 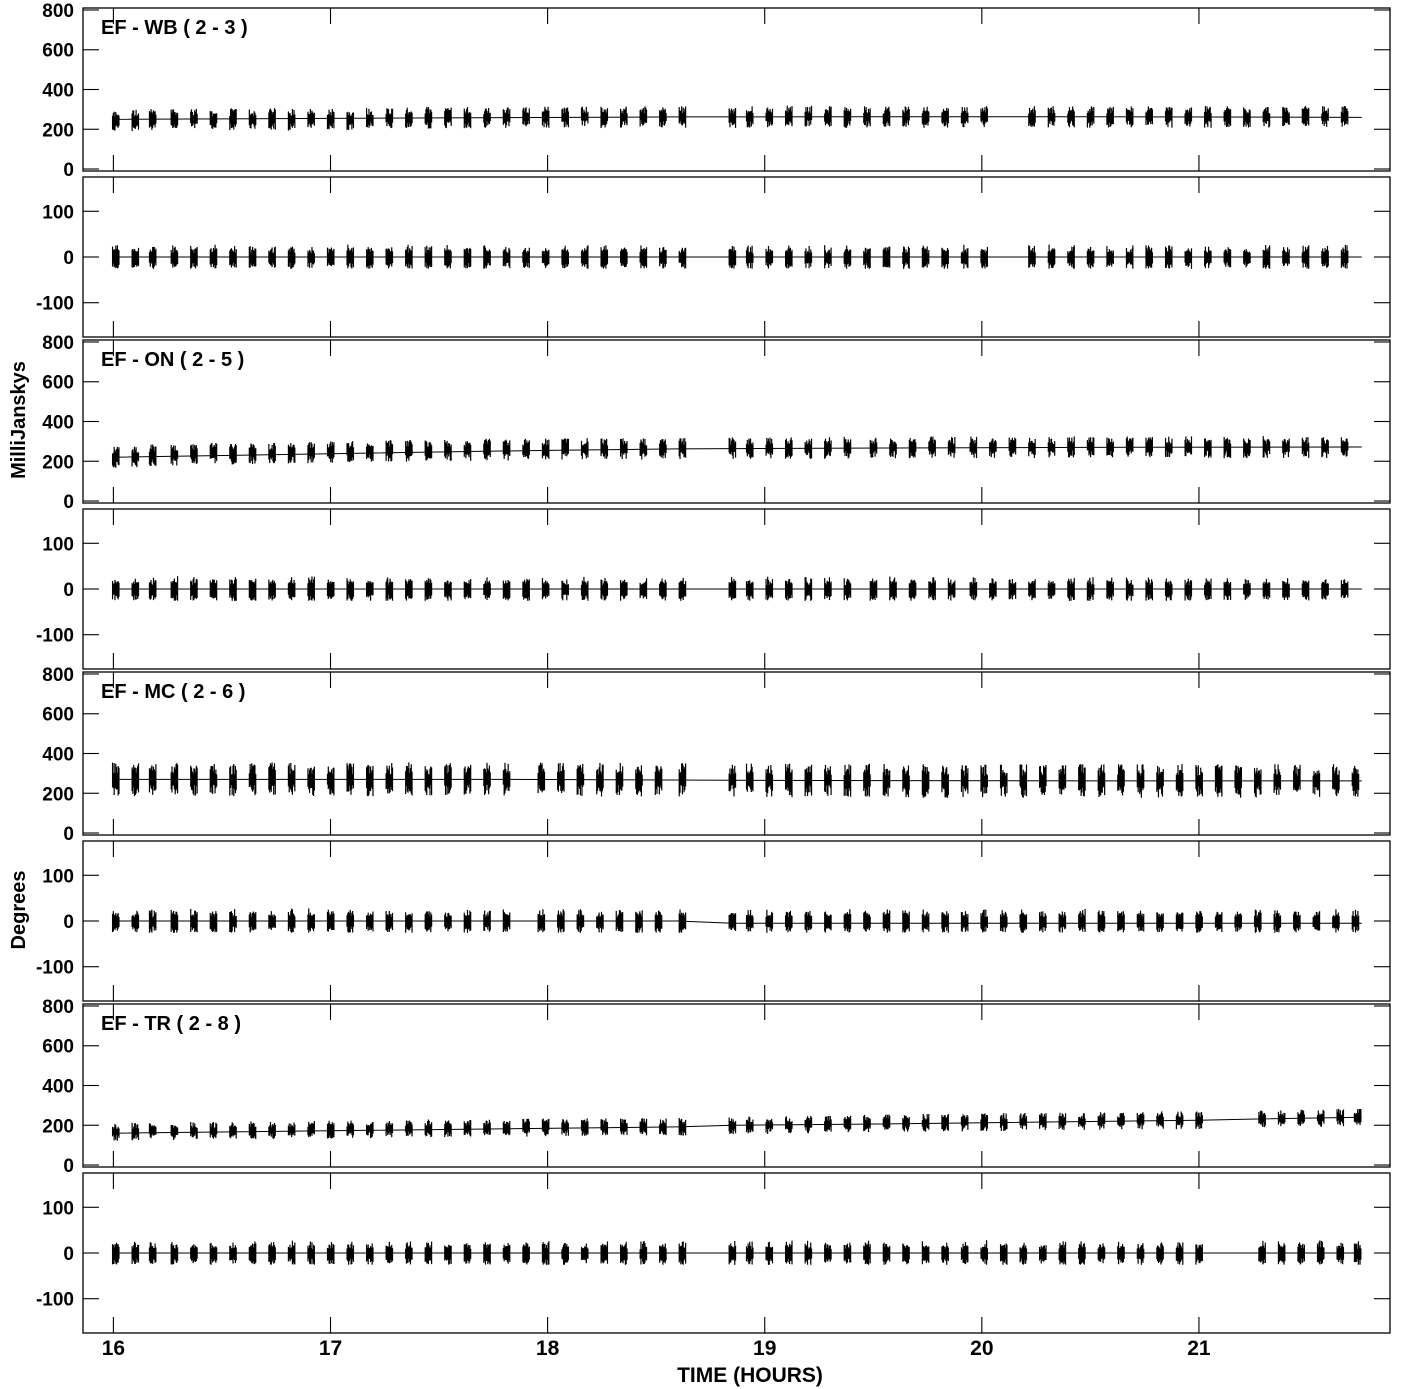 What do you see at coordinates (58, 1126) in the screenshot?
I see `amp-tick-label: 200` at bounding box center [58, 1126].